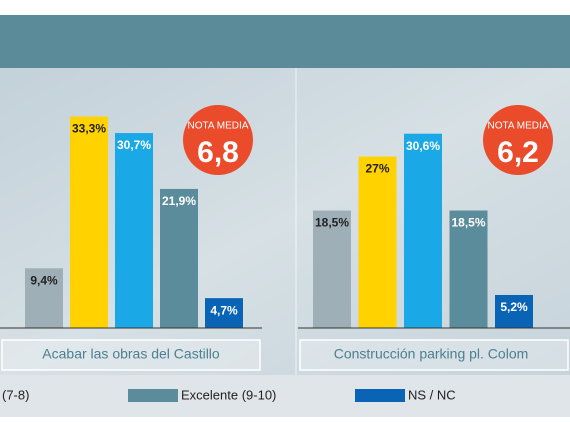 The height and width of the screenshot is (422, 570). Describe the element at coordinates (15, 394) in the screenshot. I see `legend-label: (7-8)` at that location.